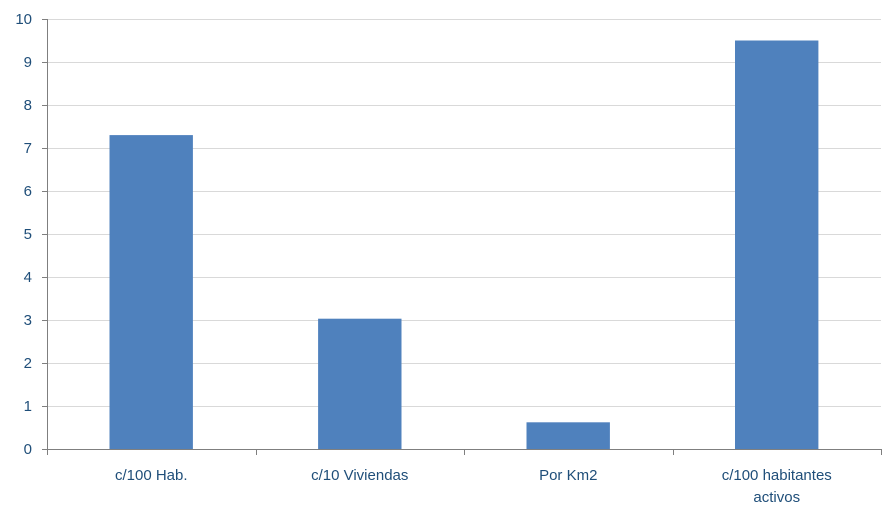  Describe the element at coordinates (28, 363) in the screenshot. I see `y-tick-label: 2` at that location.